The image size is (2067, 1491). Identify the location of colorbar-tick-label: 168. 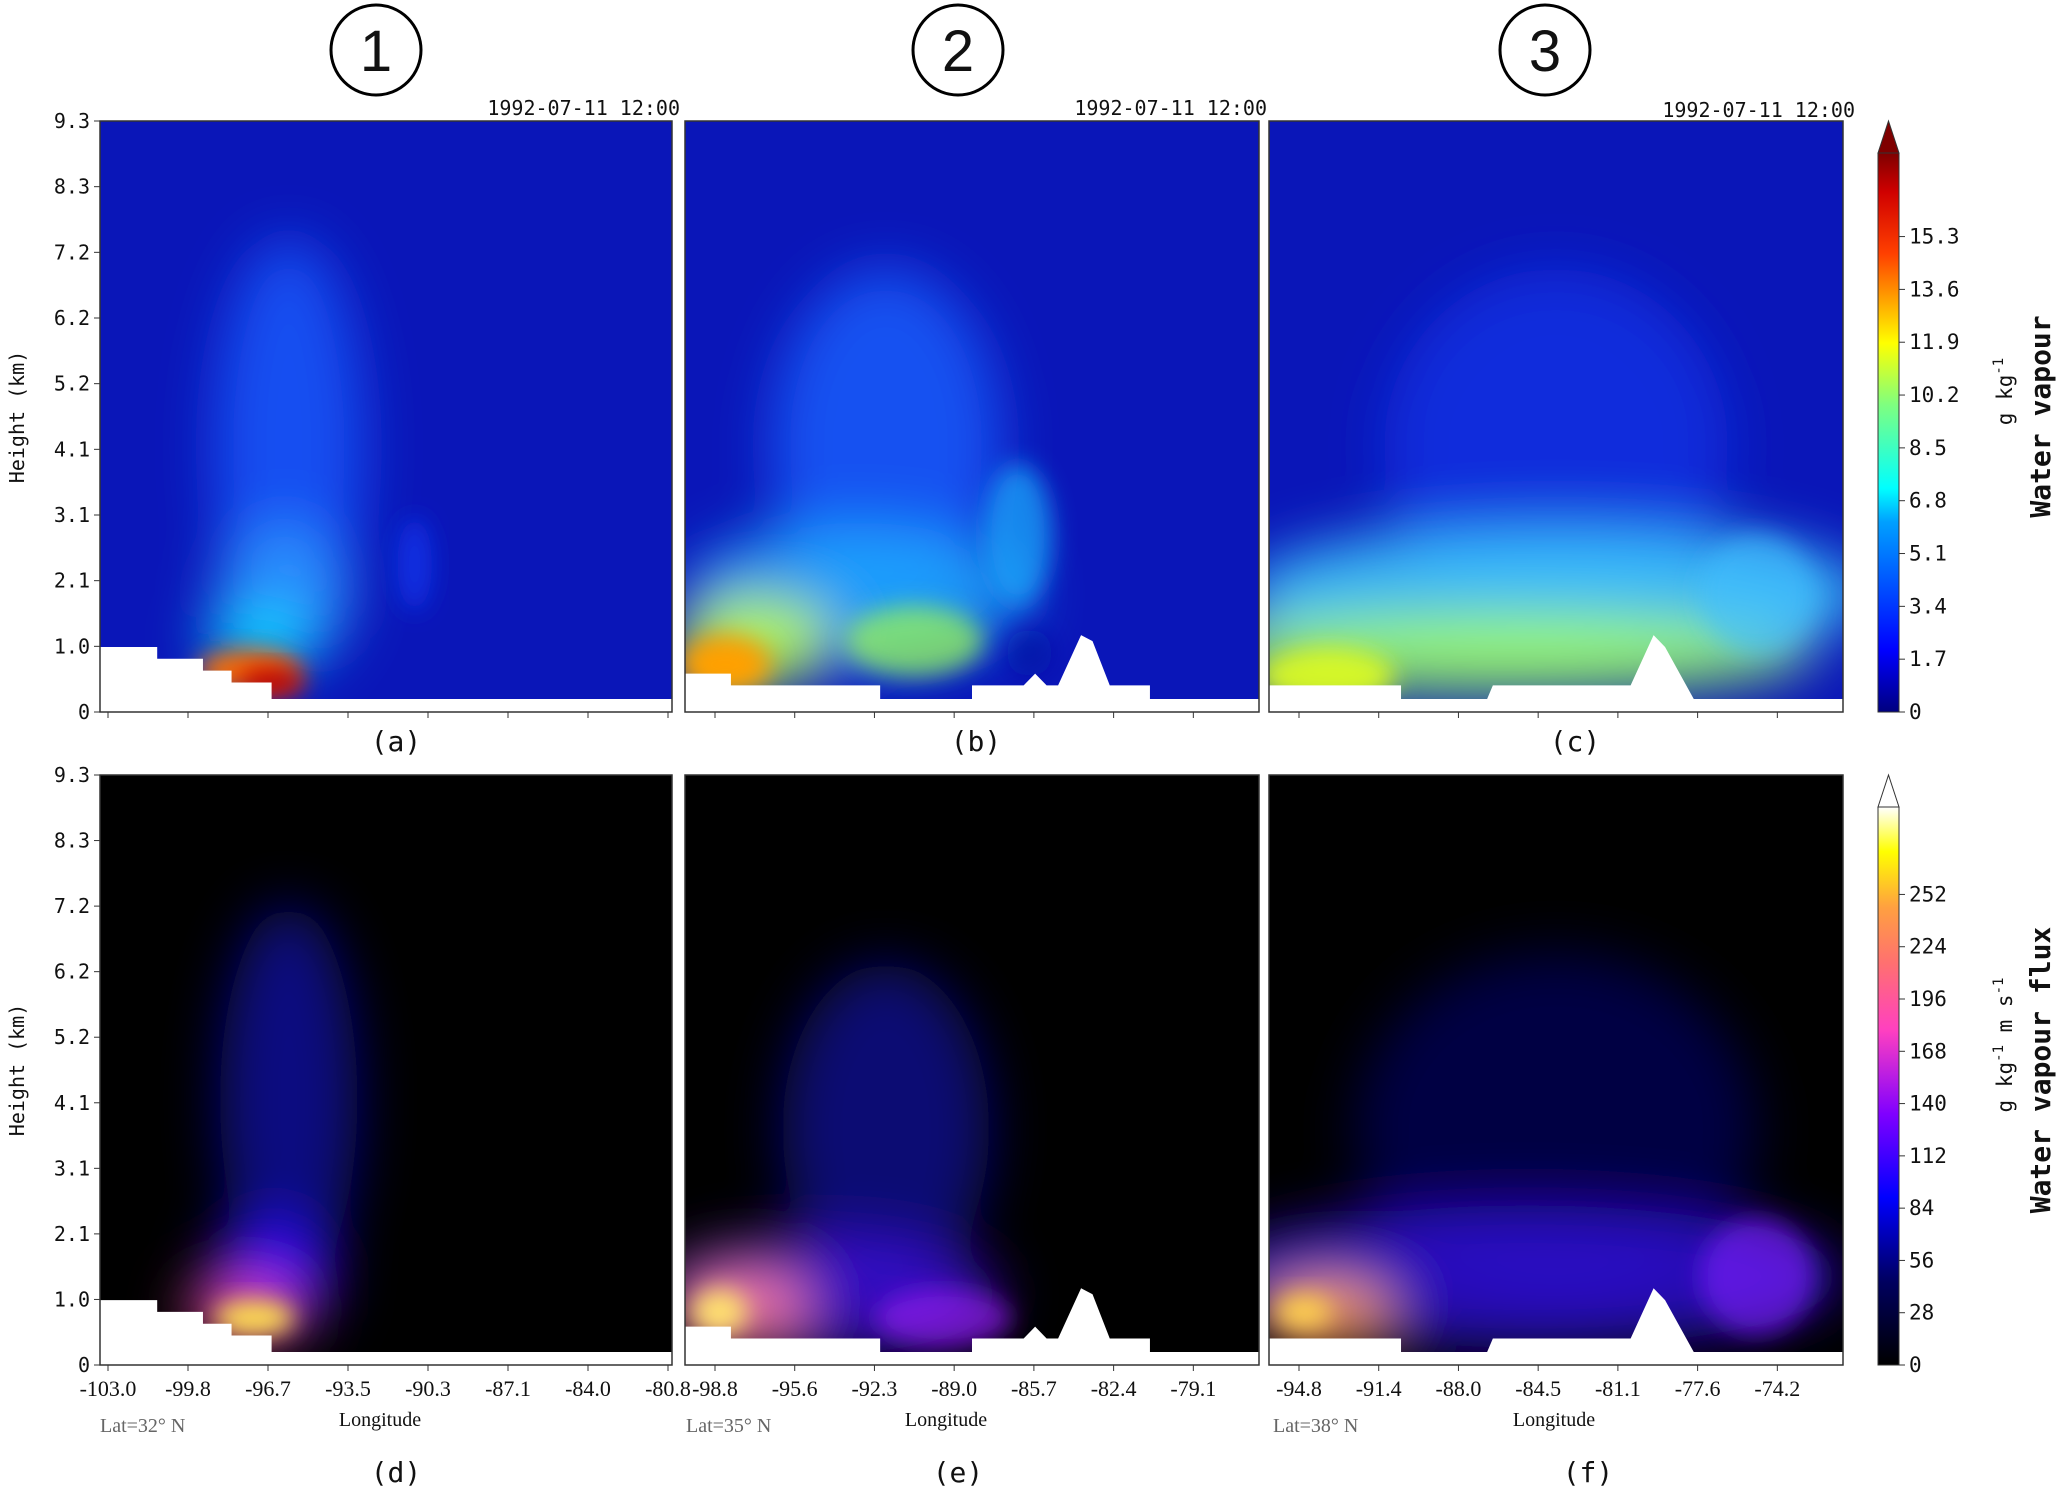
(1928, 1051).